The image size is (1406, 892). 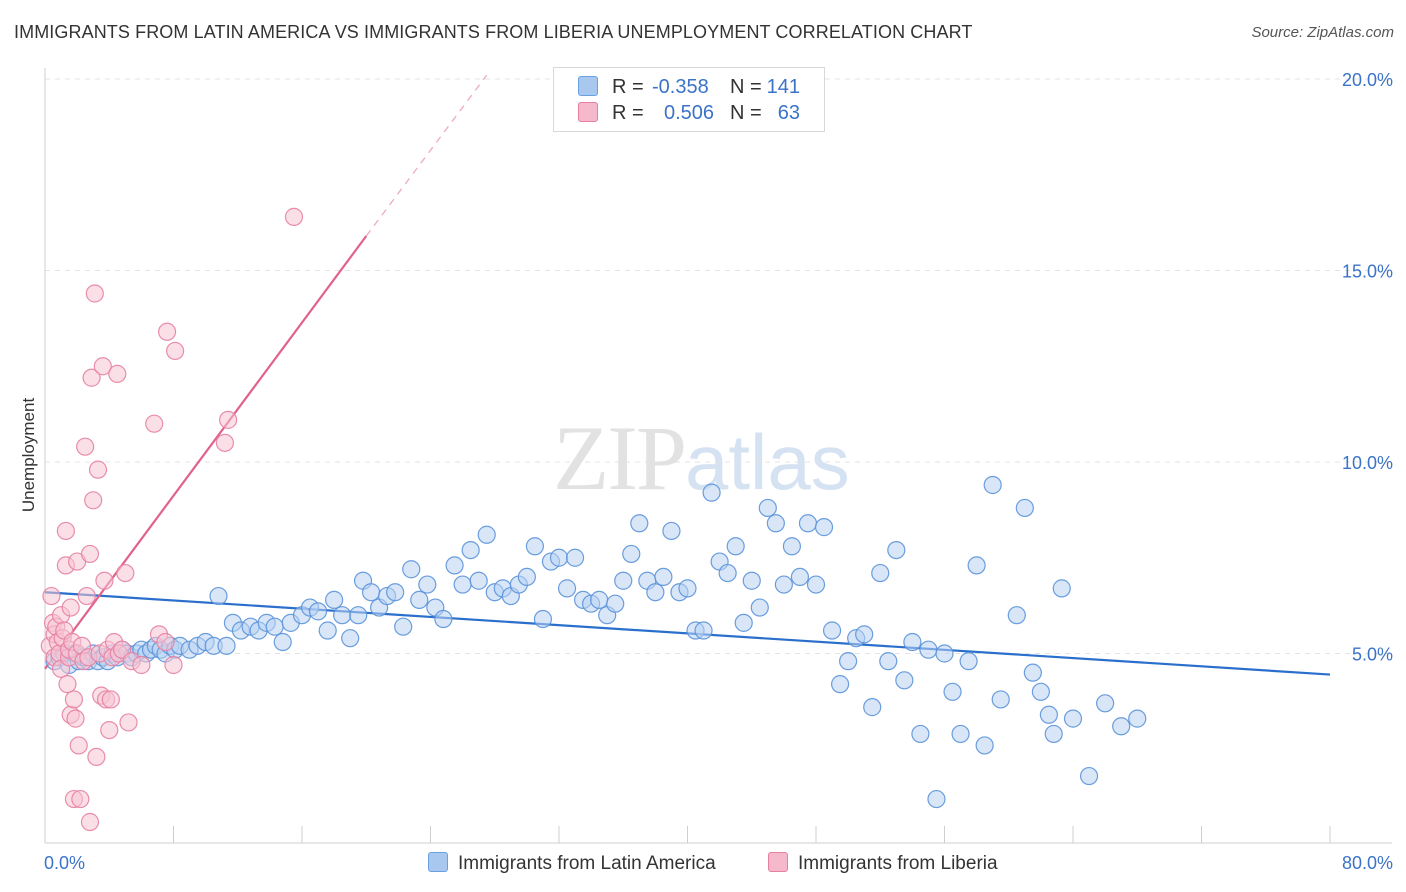 I want to click on liberia-trend-extension, so click(x=426, y=155).